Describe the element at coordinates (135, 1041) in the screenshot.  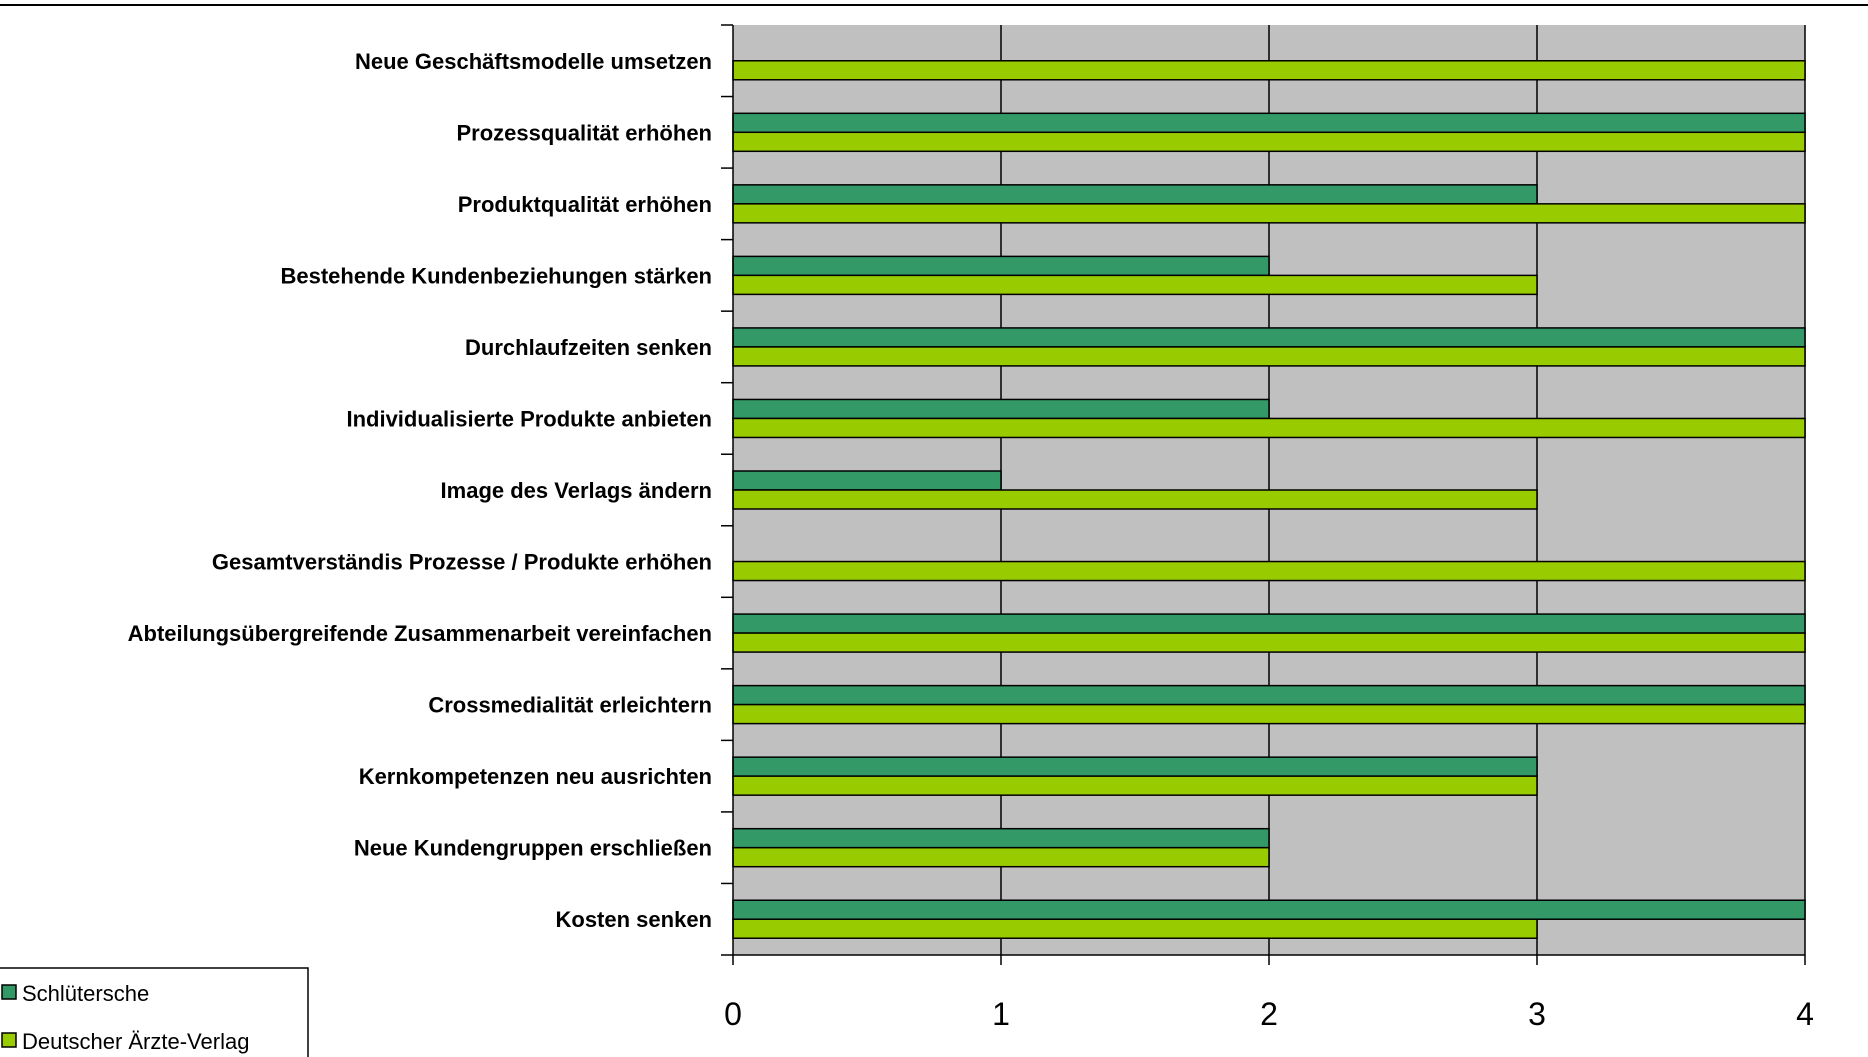
I see `legend-label-deutscher-arzte-verlag: Deutscher Ärzte-Verlag` at that location.